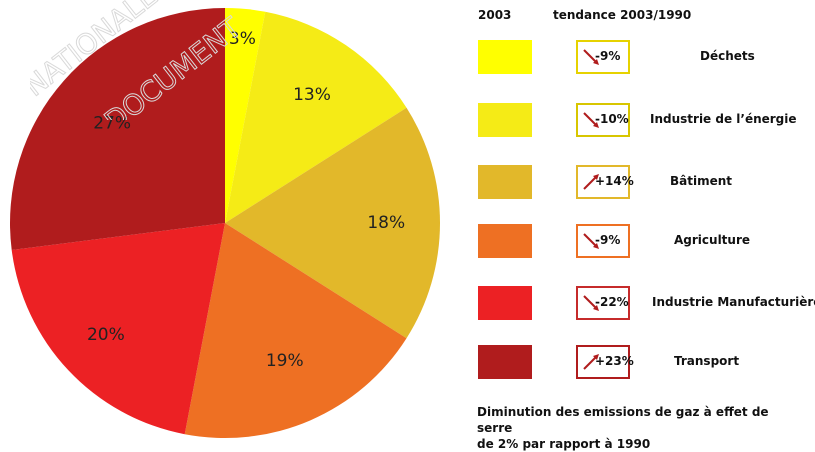  I want to click on pie-slice-label-2: 13%, so click(312, 95).